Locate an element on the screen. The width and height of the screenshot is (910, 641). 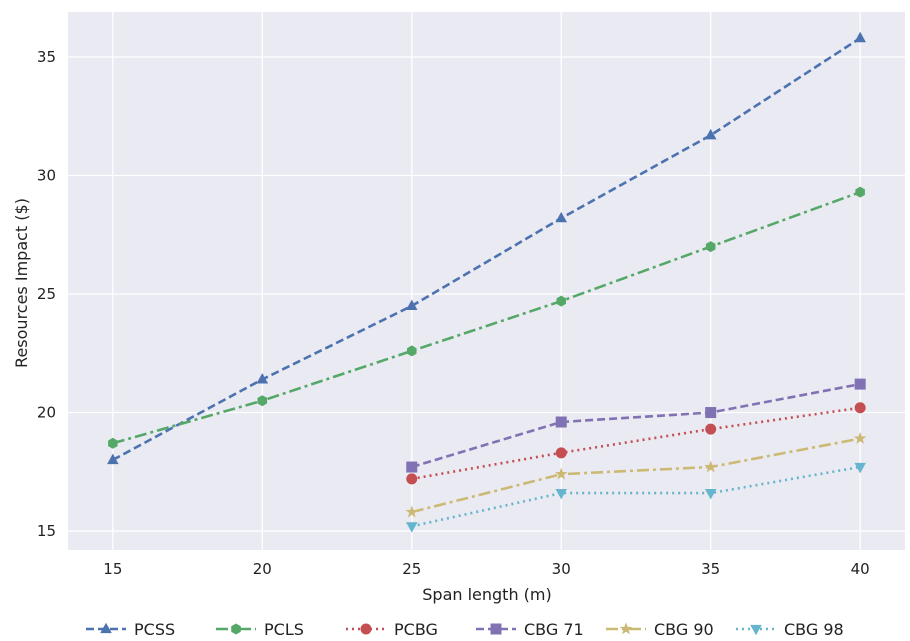
legend-item-3: PCBG is located at coordinates (392, 629).